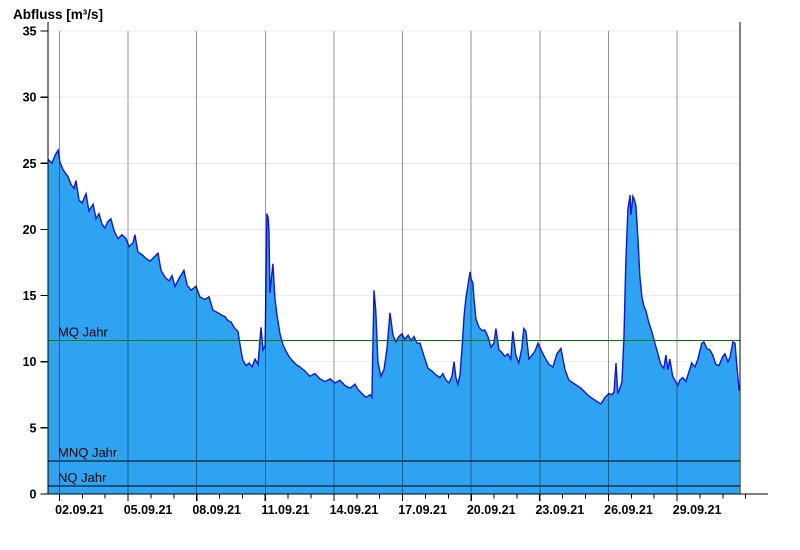 This screenshot has height=550, width=800. What do you see at coordinates (354, 510) in the screenshot?
I see `x-tick-label: 14.09.21` at bounding box center [354, 510].